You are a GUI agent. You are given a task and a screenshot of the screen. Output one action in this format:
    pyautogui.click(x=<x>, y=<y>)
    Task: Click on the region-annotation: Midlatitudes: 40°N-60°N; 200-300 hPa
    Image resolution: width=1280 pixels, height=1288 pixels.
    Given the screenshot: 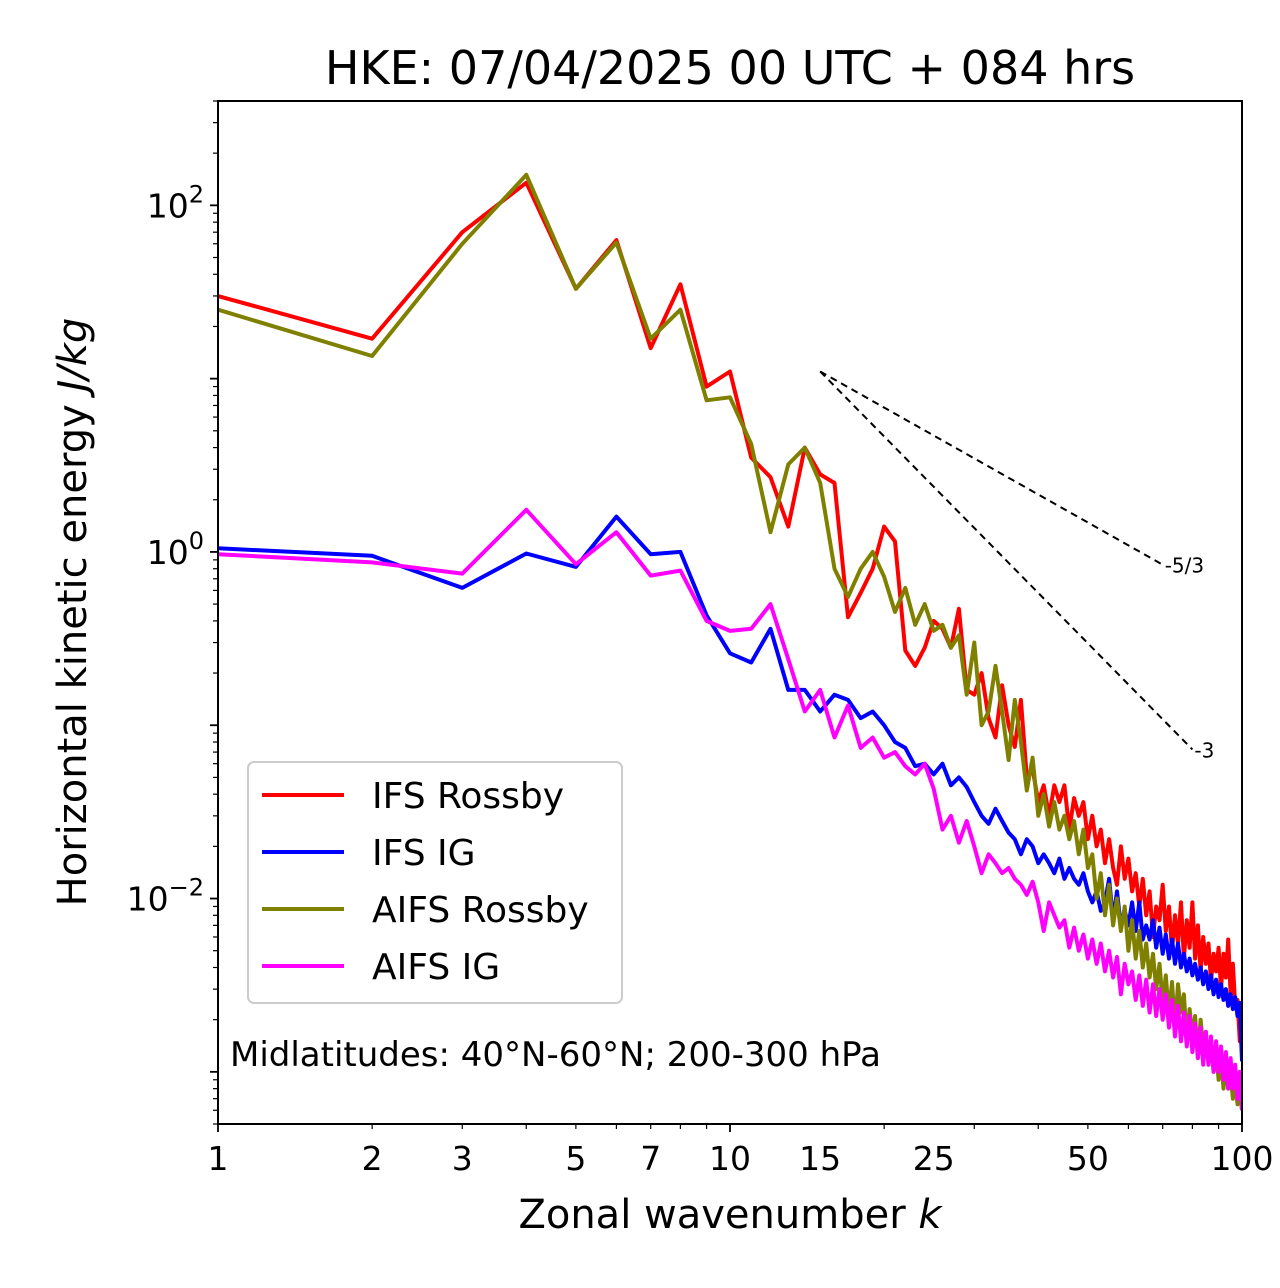 What is the action you would take?
    pyautogui.click(x=555, y=1055)
    